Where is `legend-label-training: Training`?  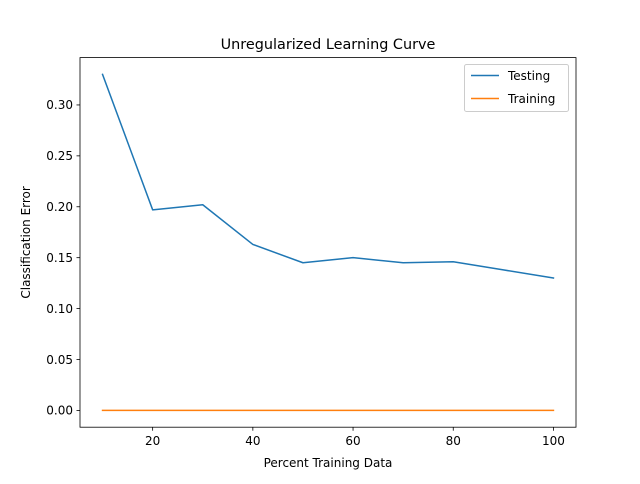
legend-label-training: Training is located at coordinates (531, 99).